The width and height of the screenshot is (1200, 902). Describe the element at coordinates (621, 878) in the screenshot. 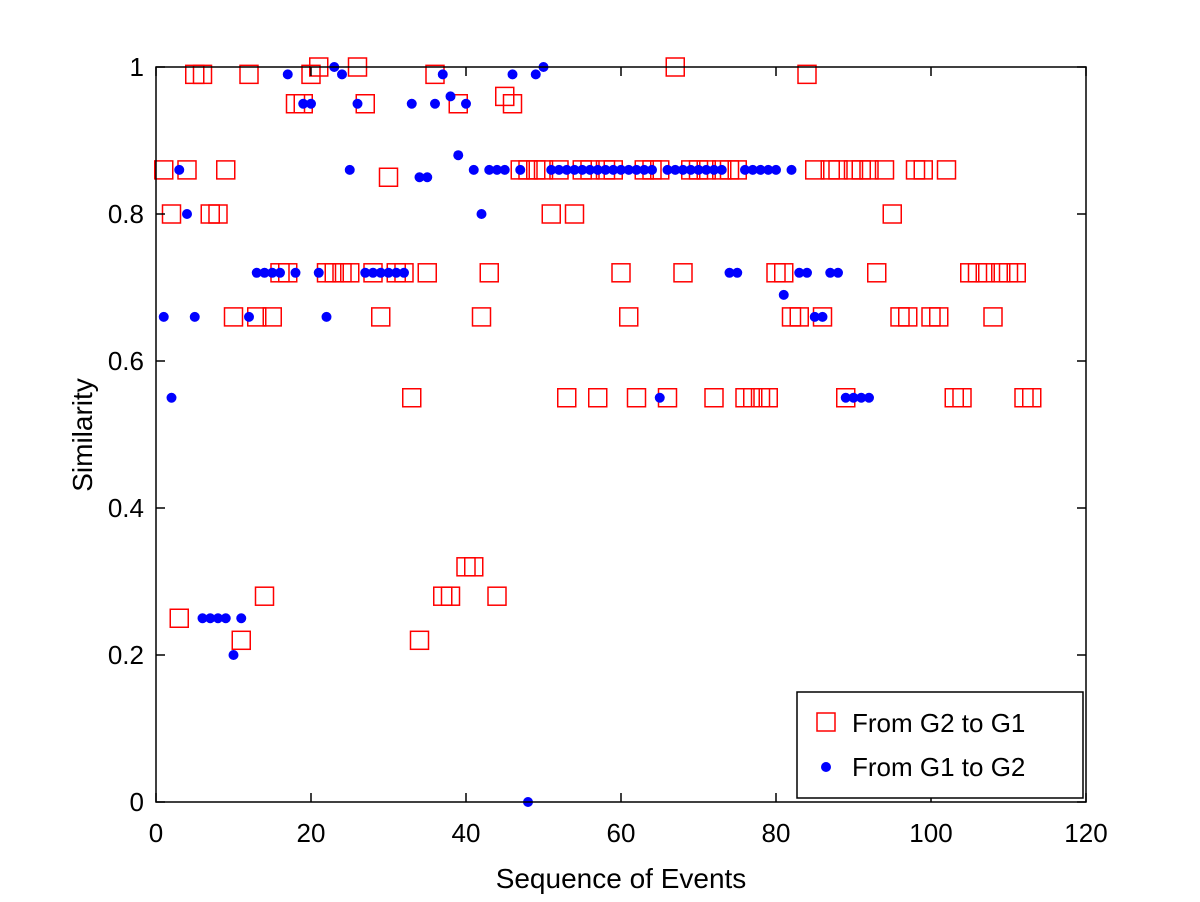

I see `x-axis-label: Sequence of Events` at that location.